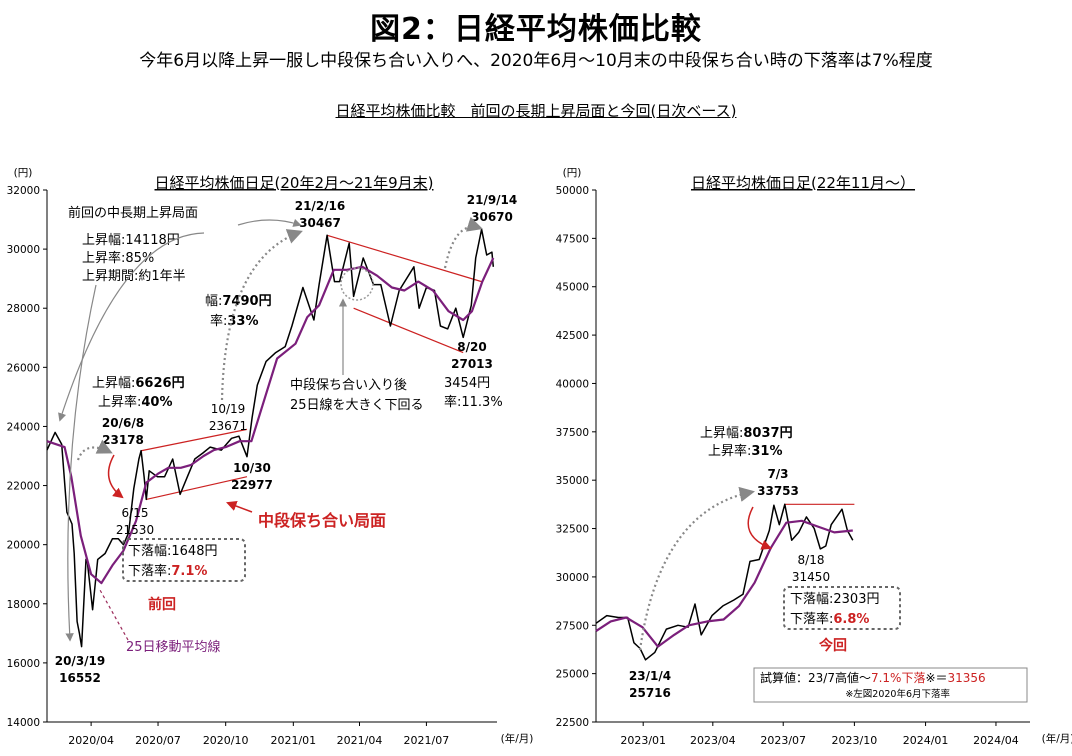 Image resolution: width=1072 pixels, height=756 pixels. Describe the element at coordinates (269, 222) in the screenshot. I see `chart1-arrow-prev-to-peak` at that location.